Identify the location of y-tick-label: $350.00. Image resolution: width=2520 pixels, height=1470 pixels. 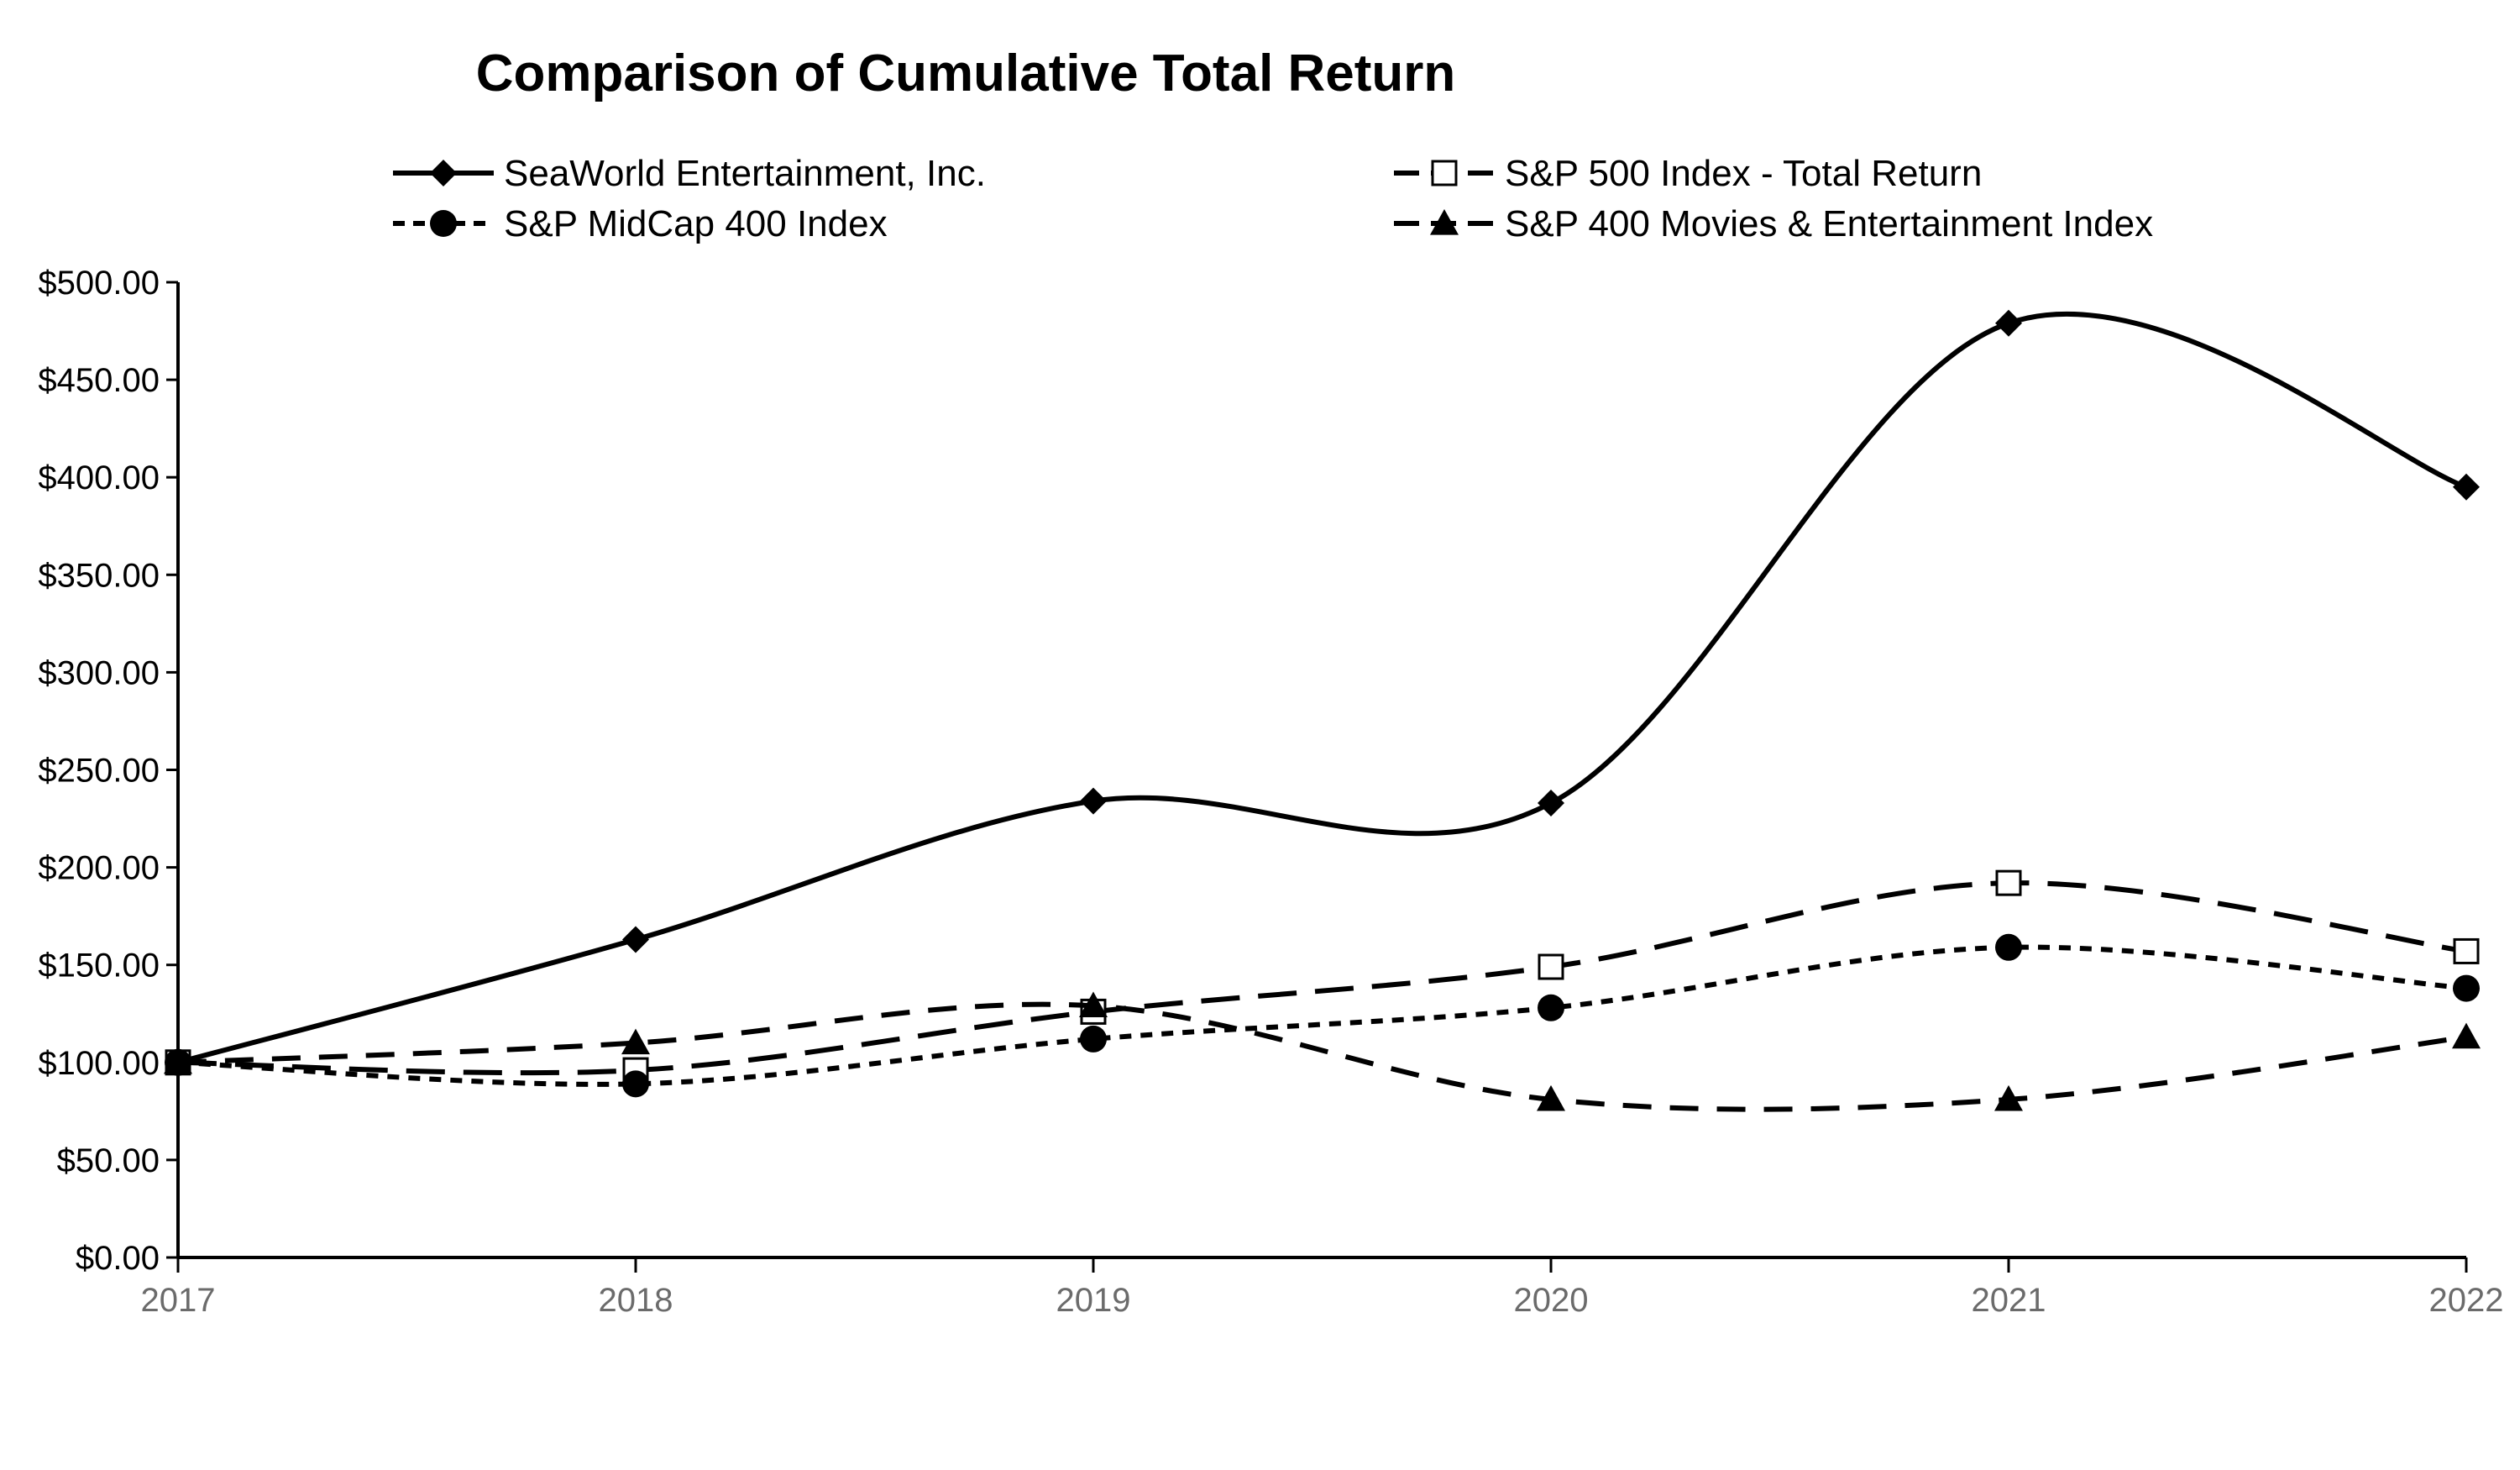
(99, 575).